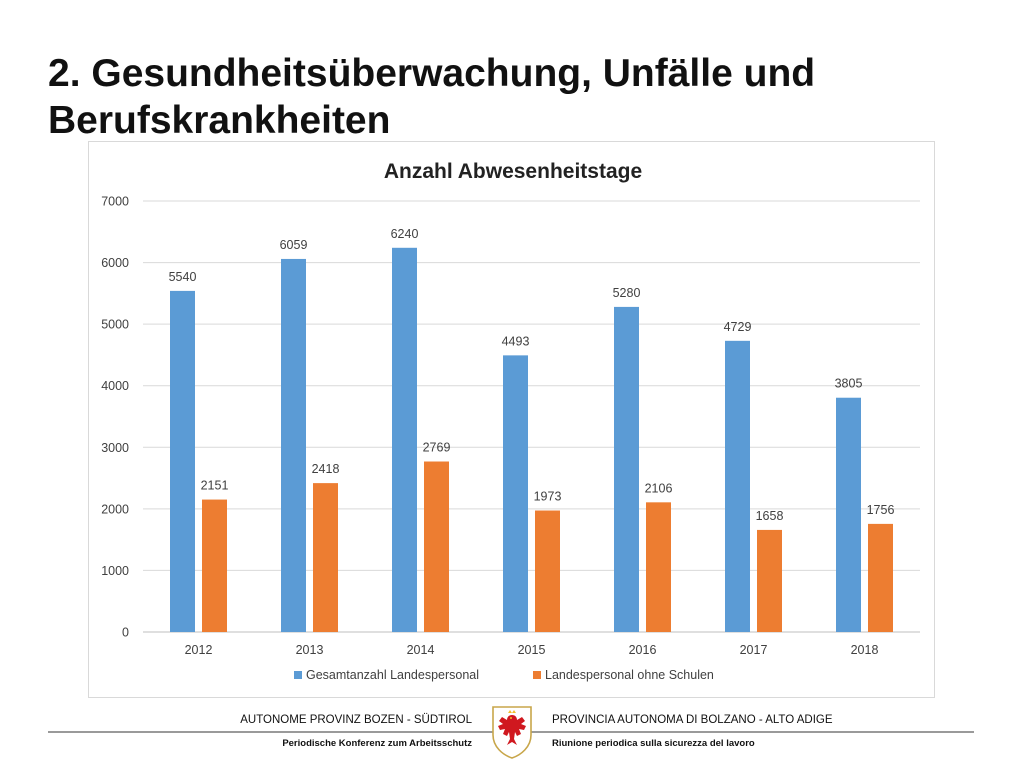  What do you see at coordinates (512, 732) in the screenshot?
I see `eagle-coat-of-arms-icon` at bounding box center [512, 732].